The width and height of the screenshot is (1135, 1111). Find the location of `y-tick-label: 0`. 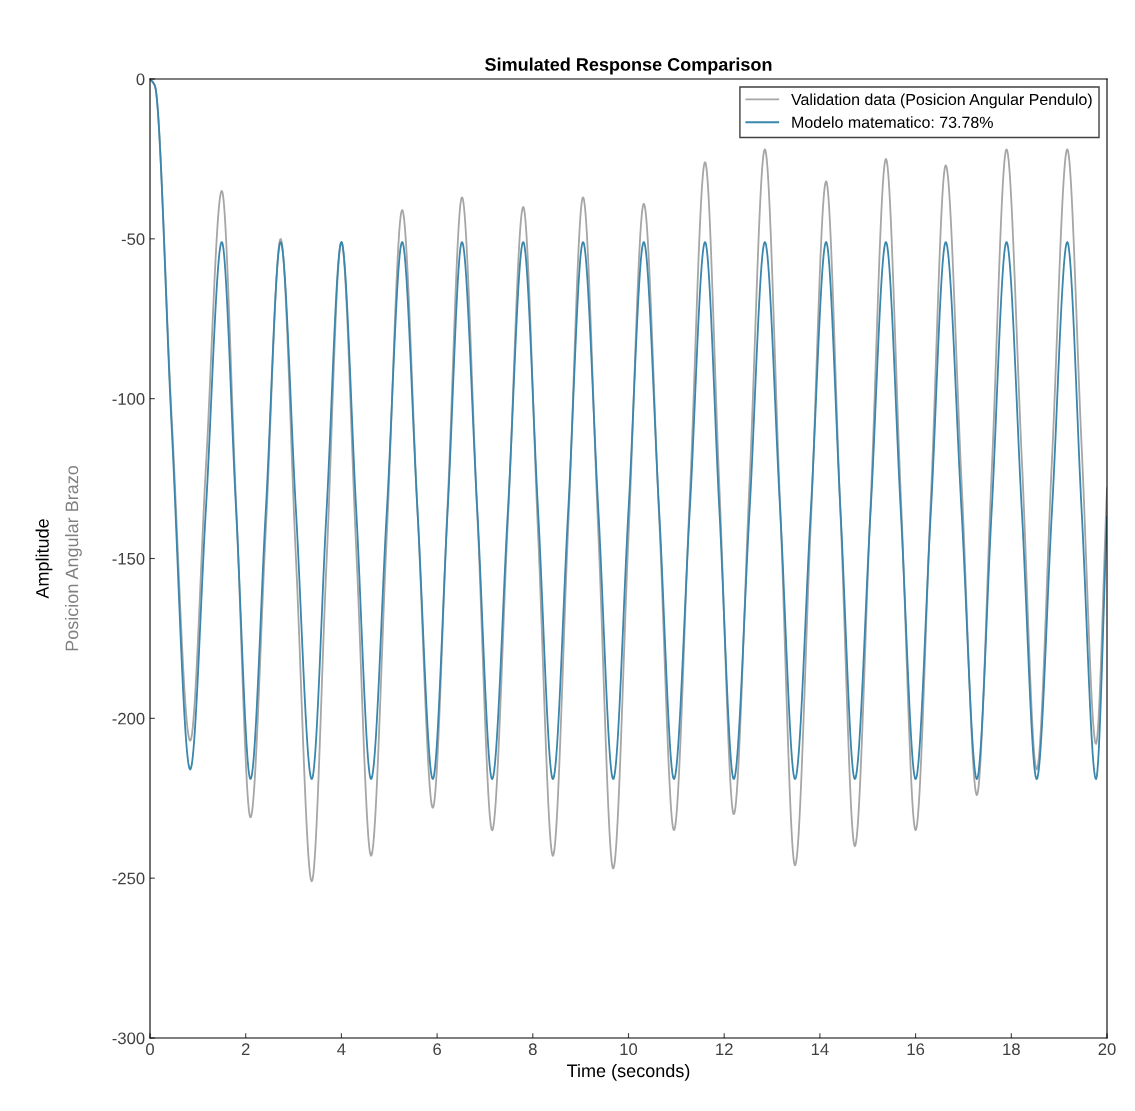

y-tick-label: 0 is located at coordinates (140, 79).